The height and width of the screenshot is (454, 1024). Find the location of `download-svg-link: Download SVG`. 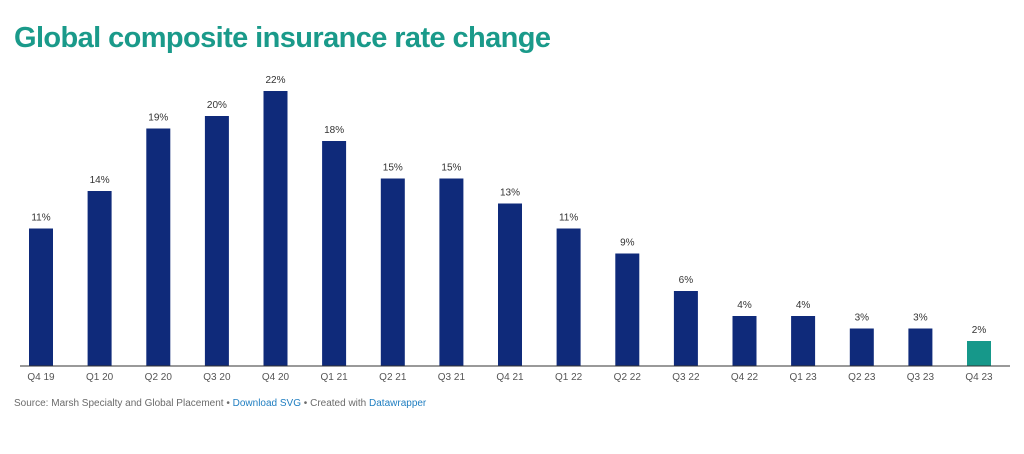

download-svg-link: Download SVG is located at coordinates (267, 403).